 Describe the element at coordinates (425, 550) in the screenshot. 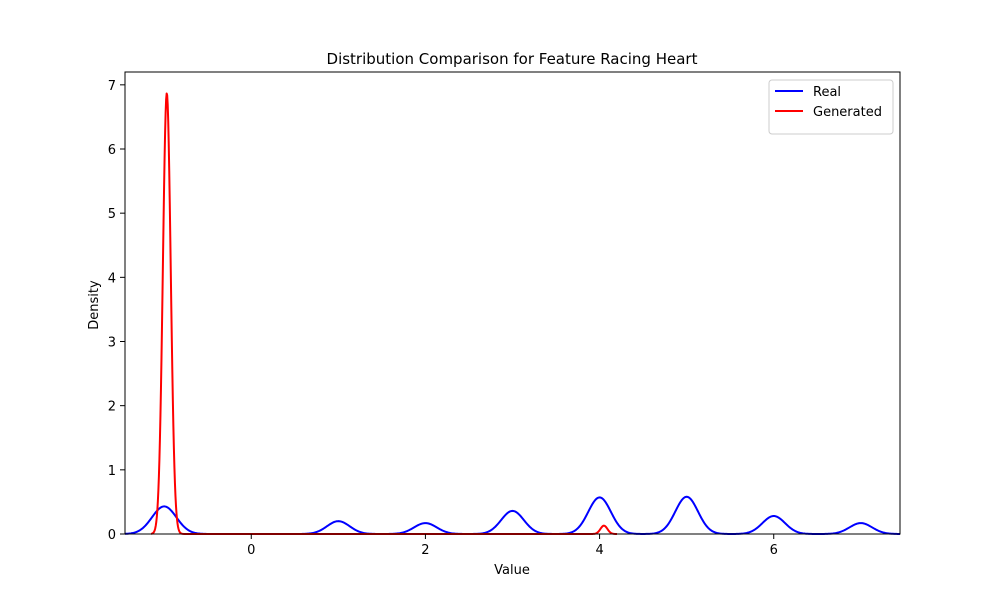

I see `x-tick-label: 2` at that location.